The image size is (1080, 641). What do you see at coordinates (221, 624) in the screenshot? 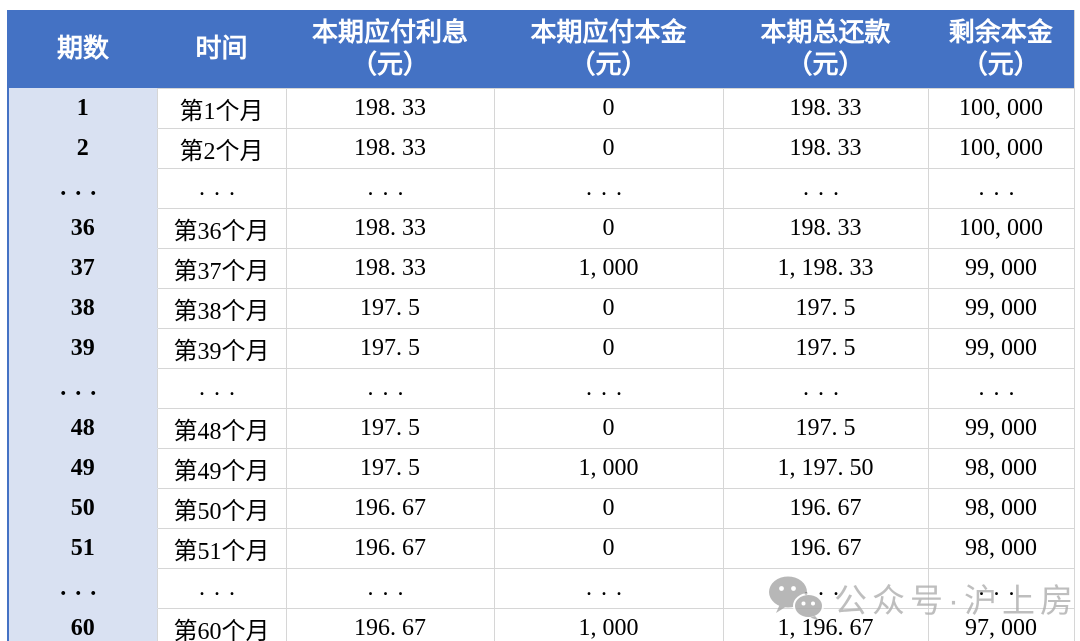
I see `cell-time: 第60个月` at bounding box center [221, 624].